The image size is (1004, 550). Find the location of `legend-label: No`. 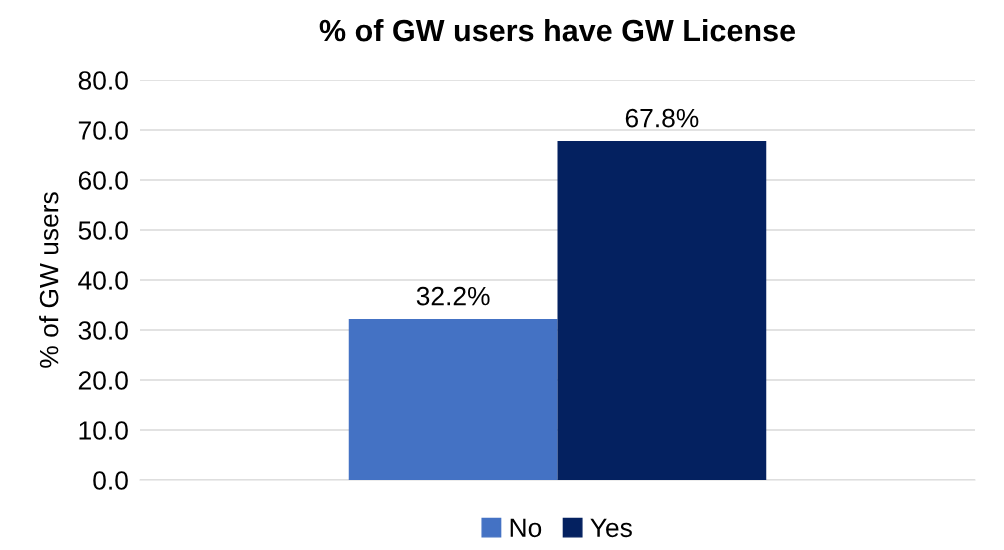

legend-label: No is located at coordinates (526, 528).